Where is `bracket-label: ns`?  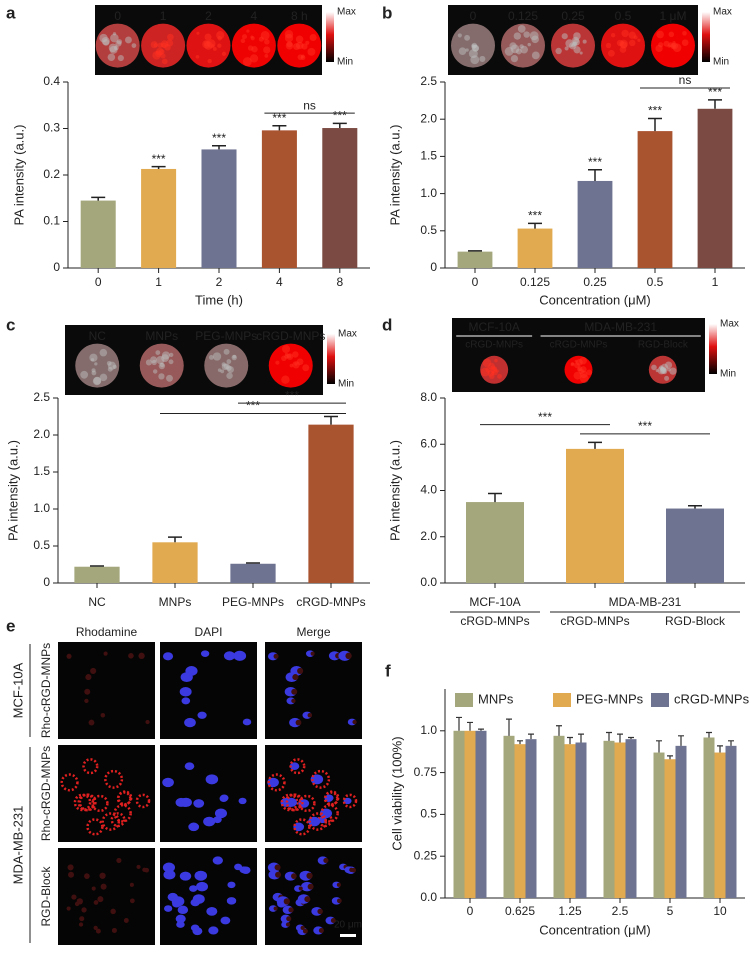 bracket-label: ns is located at coordinates (685, 80).